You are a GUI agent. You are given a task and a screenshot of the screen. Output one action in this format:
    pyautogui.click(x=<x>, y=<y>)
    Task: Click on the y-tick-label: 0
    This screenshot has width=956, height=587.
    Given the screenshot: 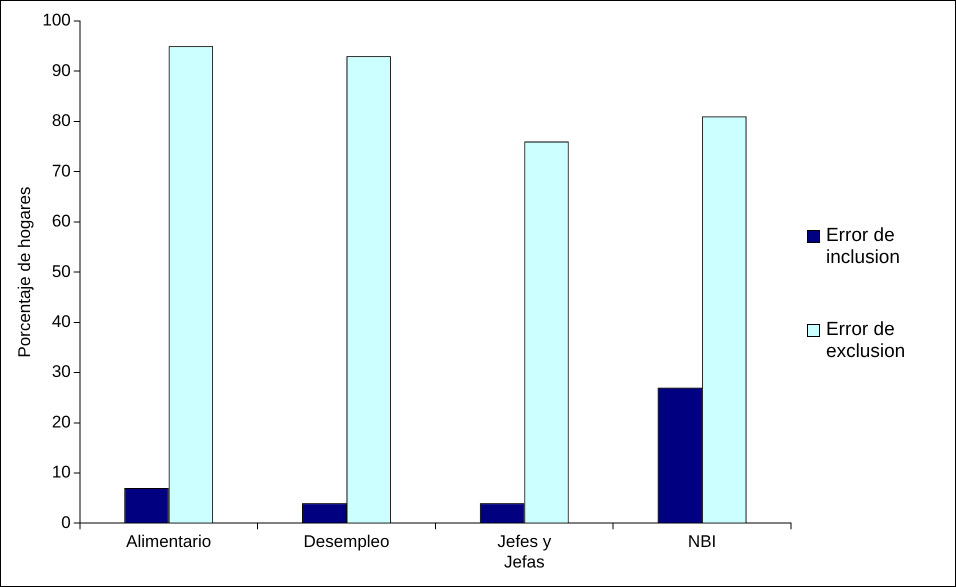 What is the action you would take?
    pyautogui.click(x=66, y=522)
    